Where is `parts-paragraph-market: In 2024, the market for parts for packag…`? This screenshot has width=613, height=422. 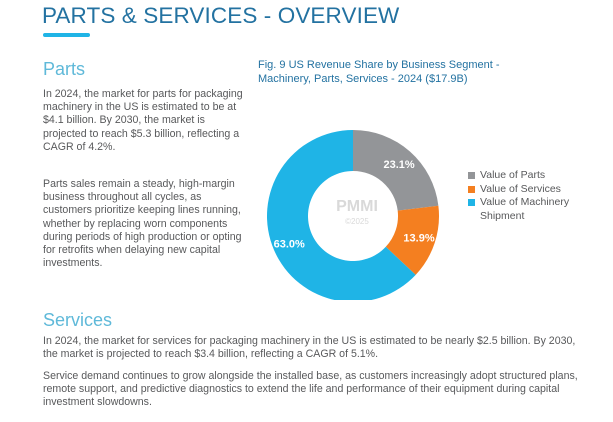
parts-paragraph-market: In 2024, the market for parts for packag… is located at coordinates (143, 120).